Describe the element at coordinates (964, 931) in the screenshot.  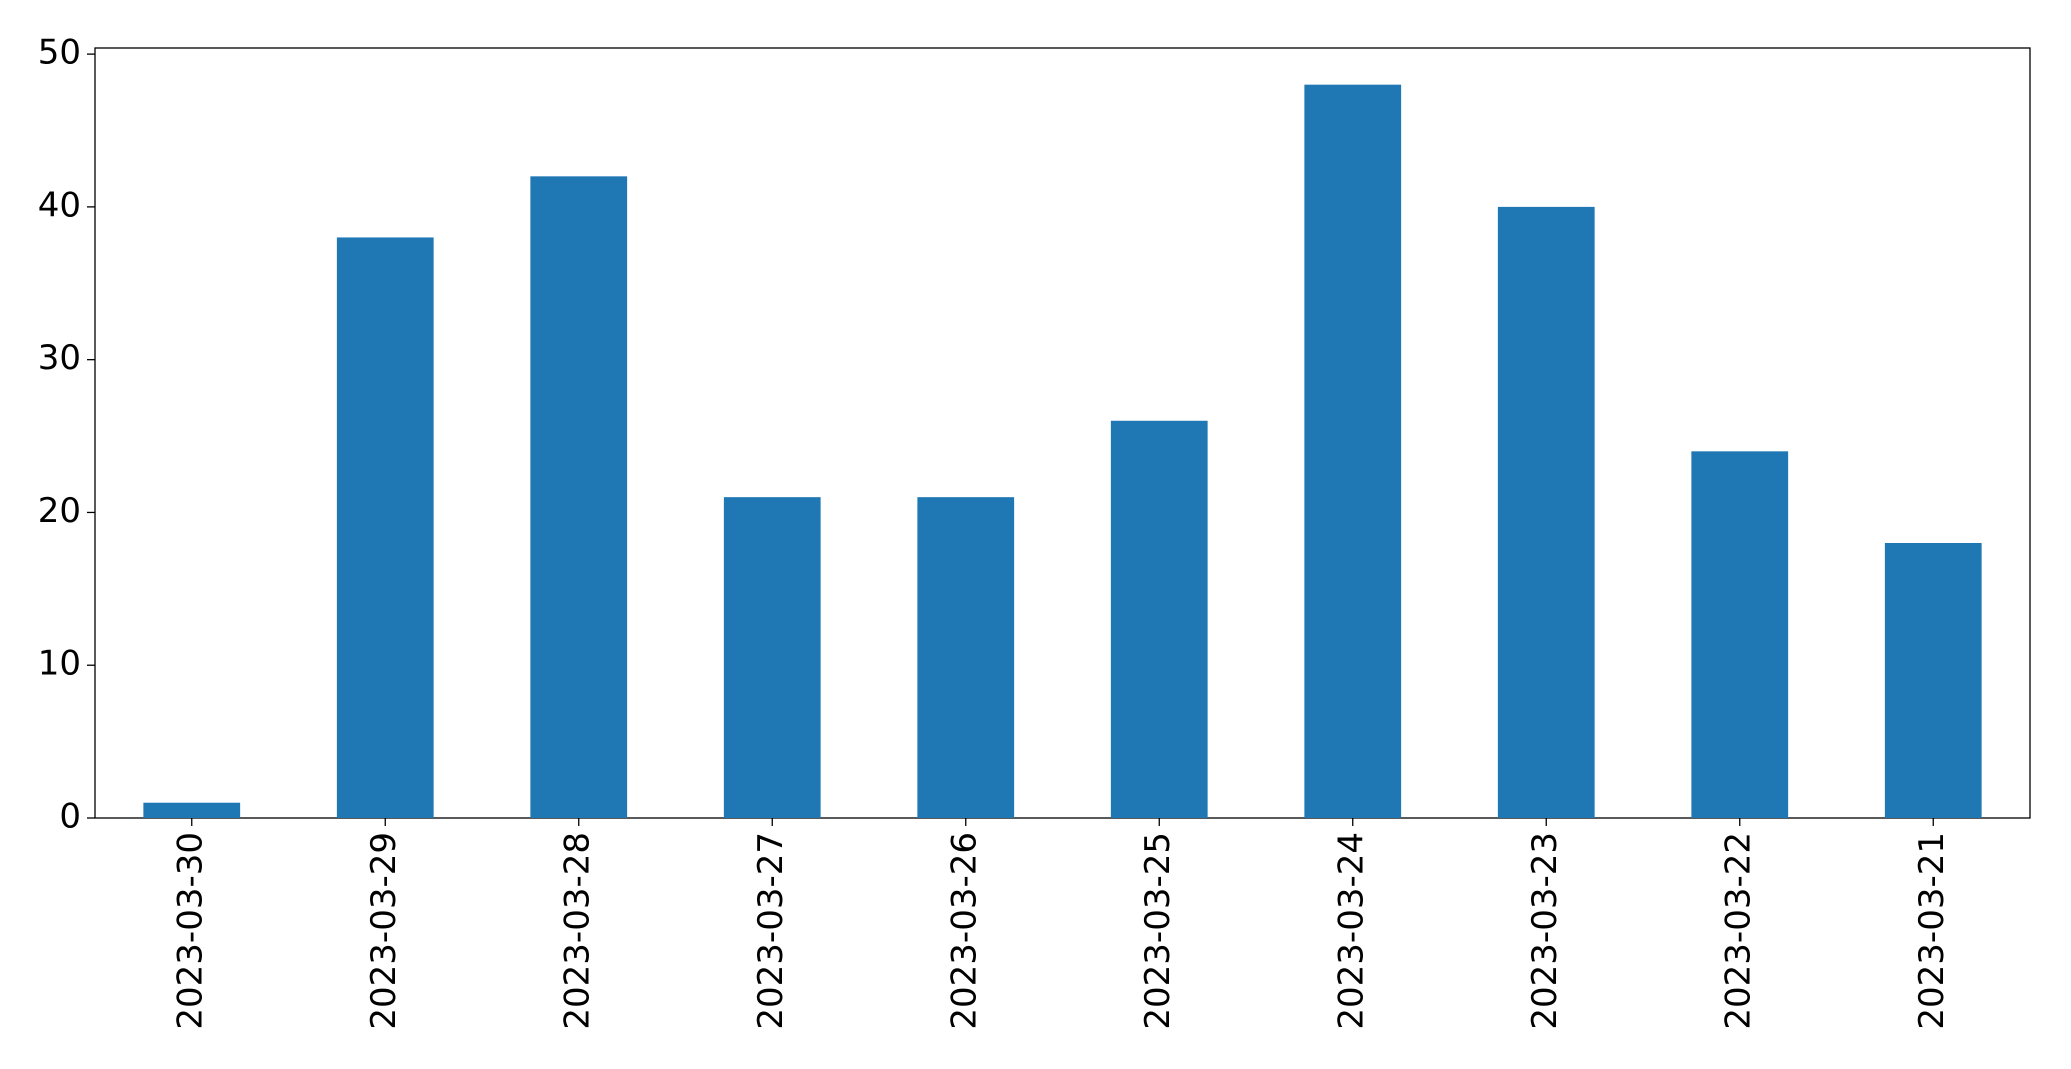
I see `x-tick-label: 2023-03-26` at that location.